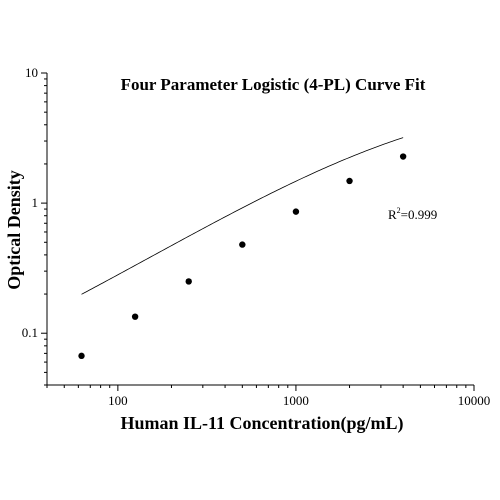 This screenshot has height=500, width=500. Describe the element at coordinates (392, 214) in the screenshot. I see `r-squared-base: R` at that location.